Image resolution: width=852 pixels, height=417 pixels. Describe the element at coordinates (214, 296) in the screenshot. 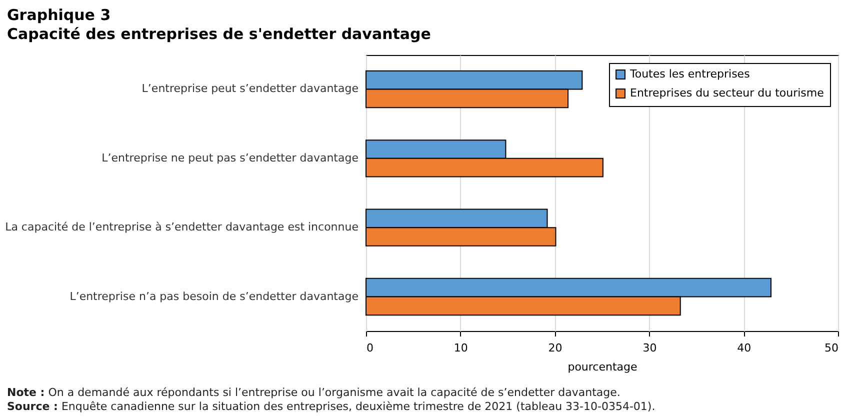

I see `y-tick-label: L’entreprise n’a pas besoin de s’endetter davantage` at that location.